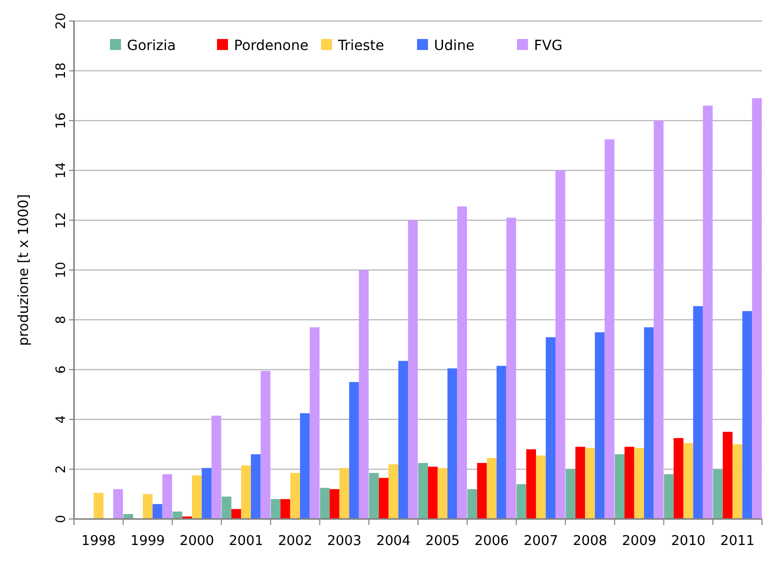  I want to click on x-tick-label: 2010, so click(688, 541).